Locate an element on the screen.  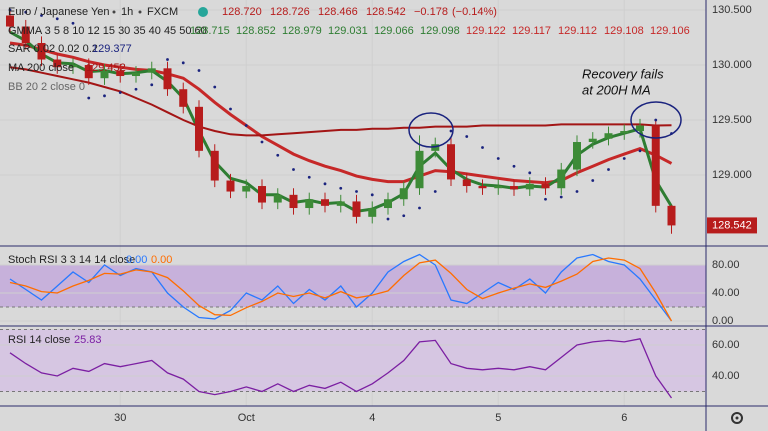
gmma-label: GMMA 3 5 8 10 12 15 30 35 40 45 50 60 is located at coordinates (107, 31).